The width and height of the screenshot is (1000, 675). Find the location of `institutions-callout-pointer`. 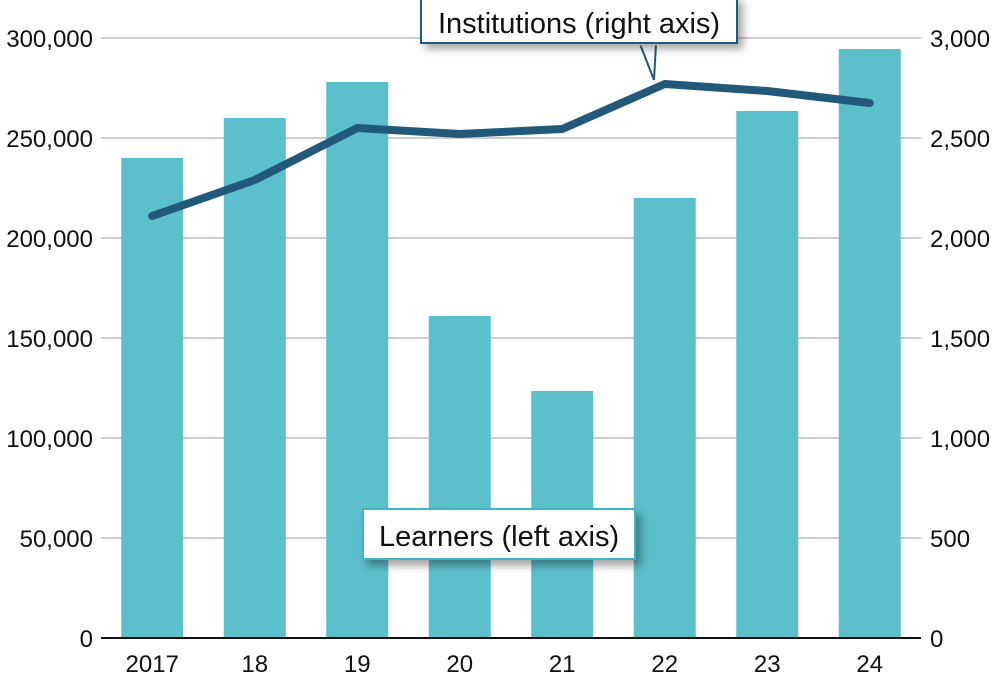

institutions-callout-pointer is located at coordinates (648, 62).